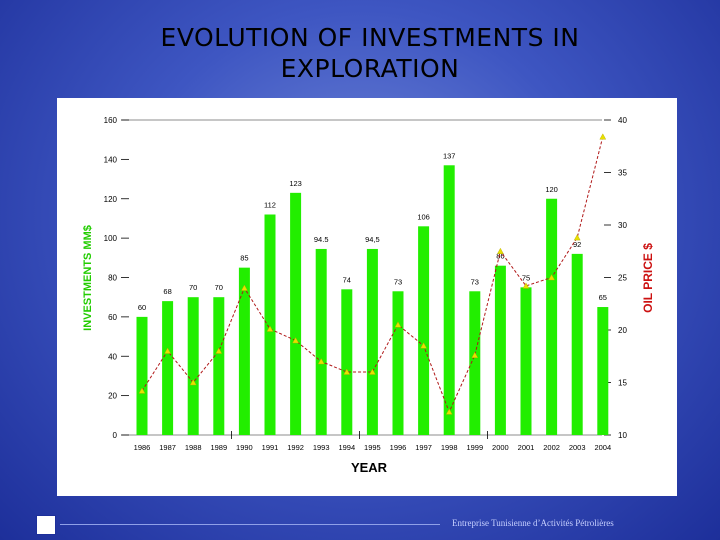 The width and height of the screenshot is (720, 540). I want to click on x-axis-title: YEAR, so click(369, 467).